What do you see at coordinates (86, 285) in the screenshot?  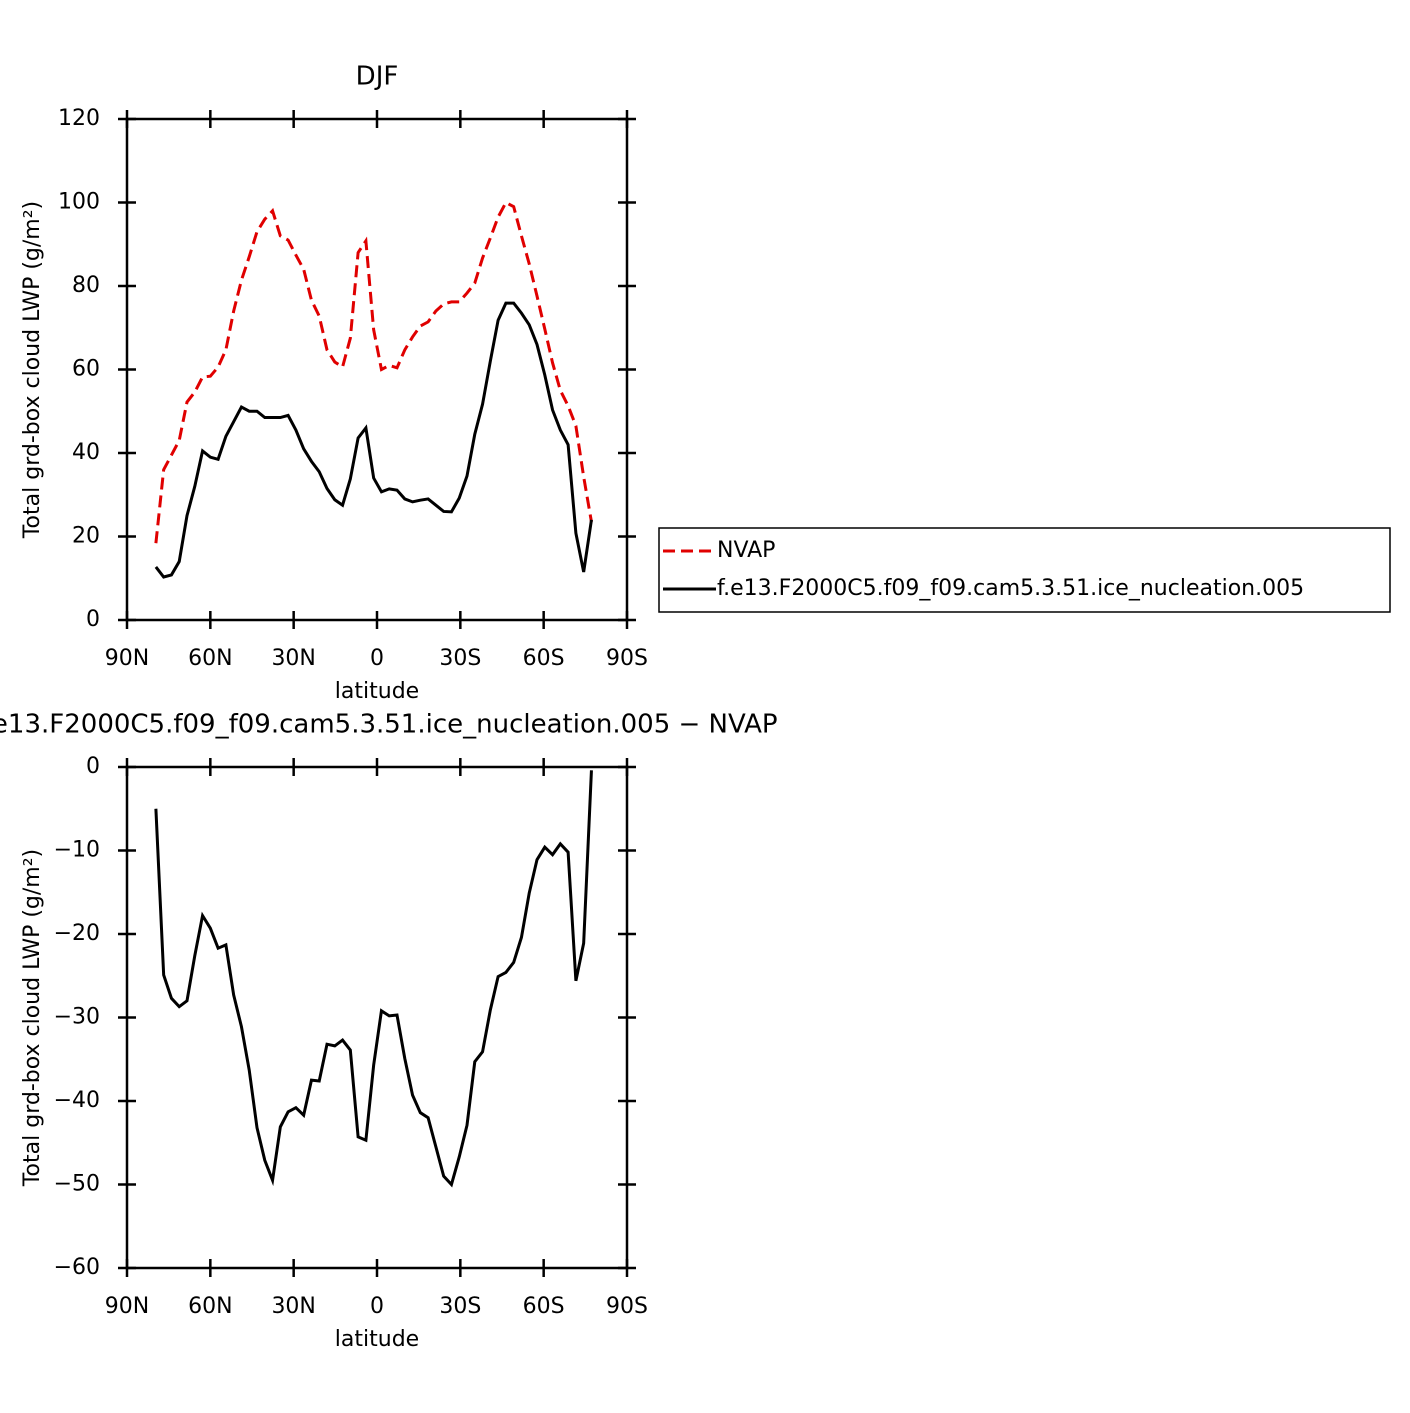 I see `y-tick-label: 80` at bounding box center [86, 285].